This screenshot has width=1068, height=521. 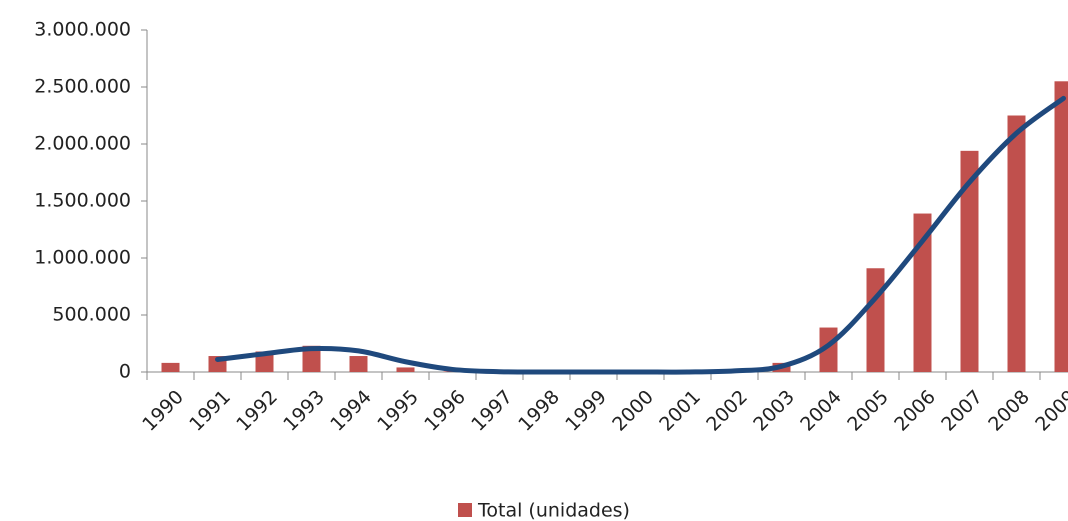 I want to click on x-tick-label: 2003, so click(x=774, y=411).